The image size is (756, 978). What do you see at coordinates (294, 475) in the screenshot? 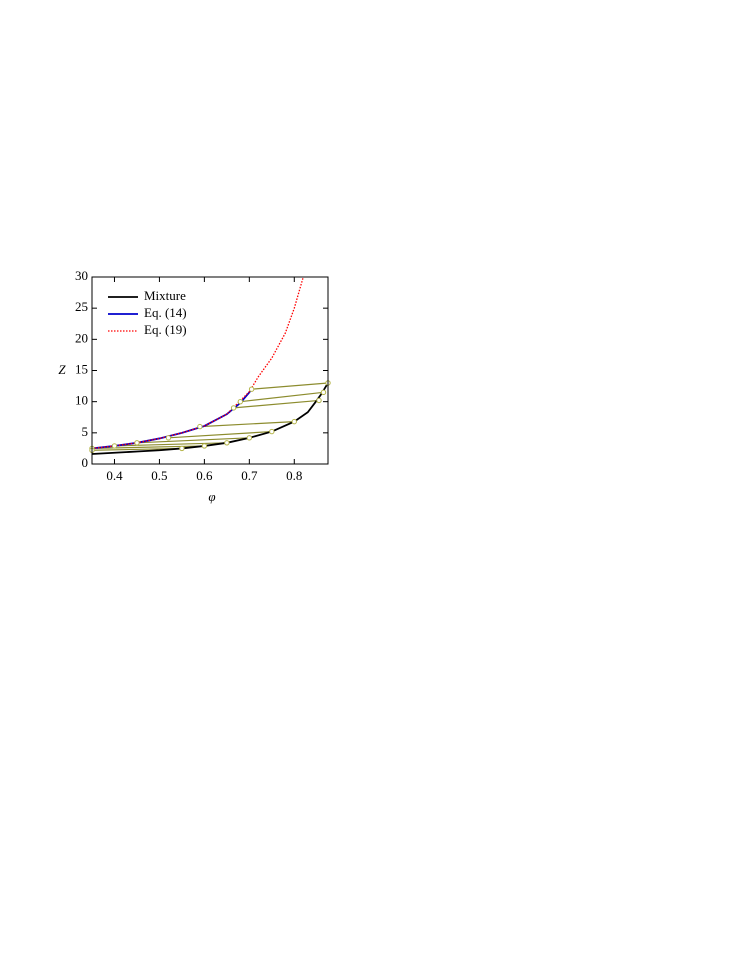
I see `x-tick-label: 0.8` at bounding box center [294, 475].